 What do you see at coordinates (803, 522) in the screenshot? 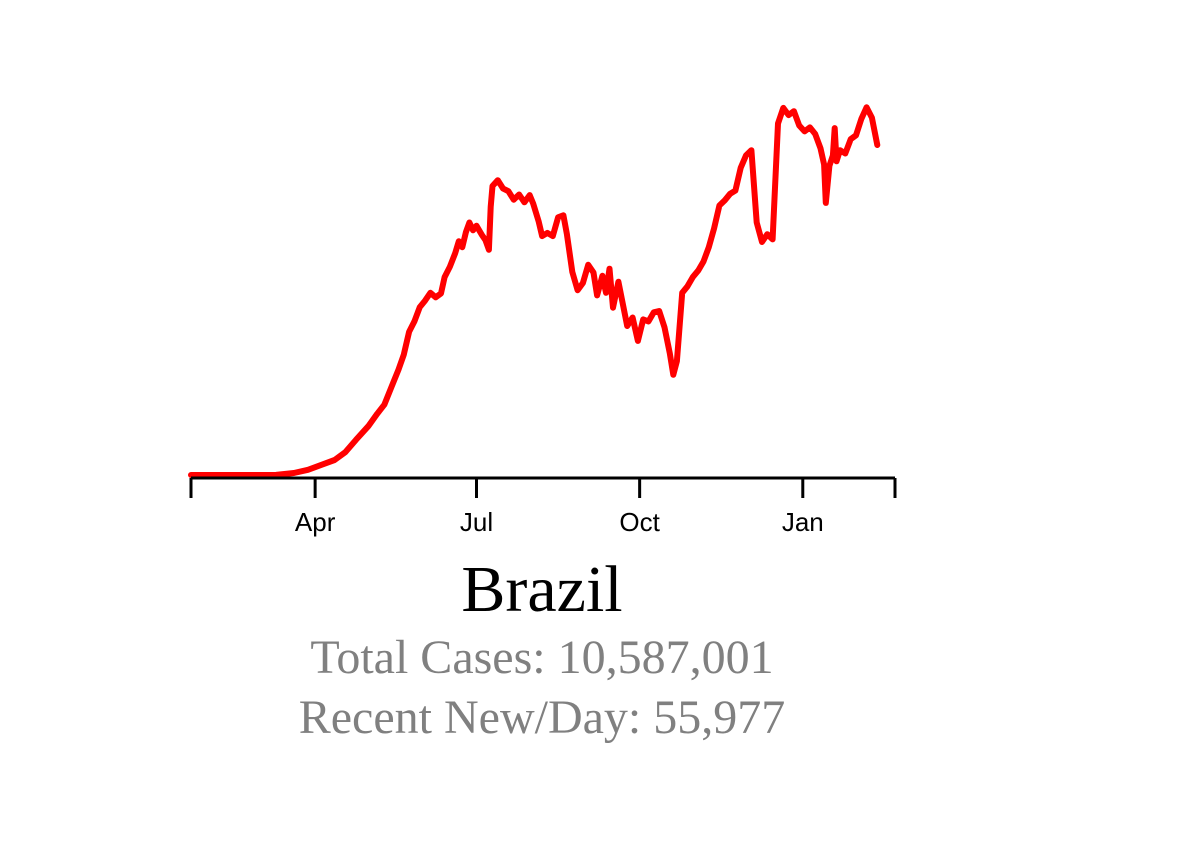
I see `x-tick-label-jan: Jan` at bounding box center [803, 522].